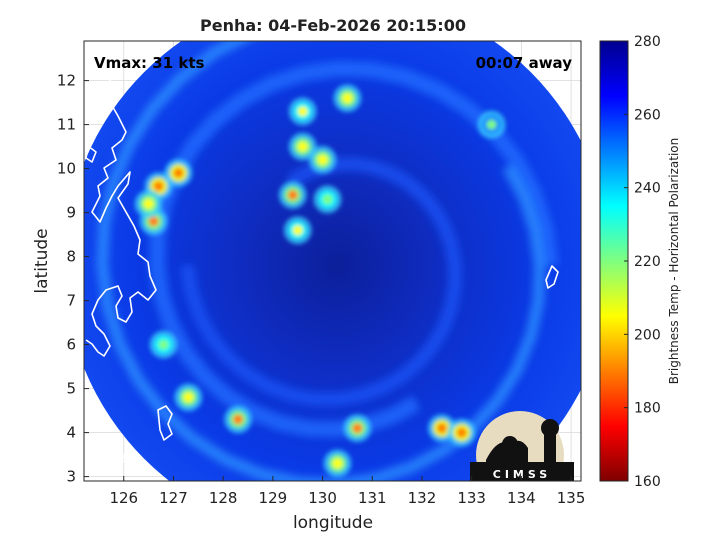 This screenshot has width=720, height=540. I want to click on x-tick-label: 128, so click(223, 498).